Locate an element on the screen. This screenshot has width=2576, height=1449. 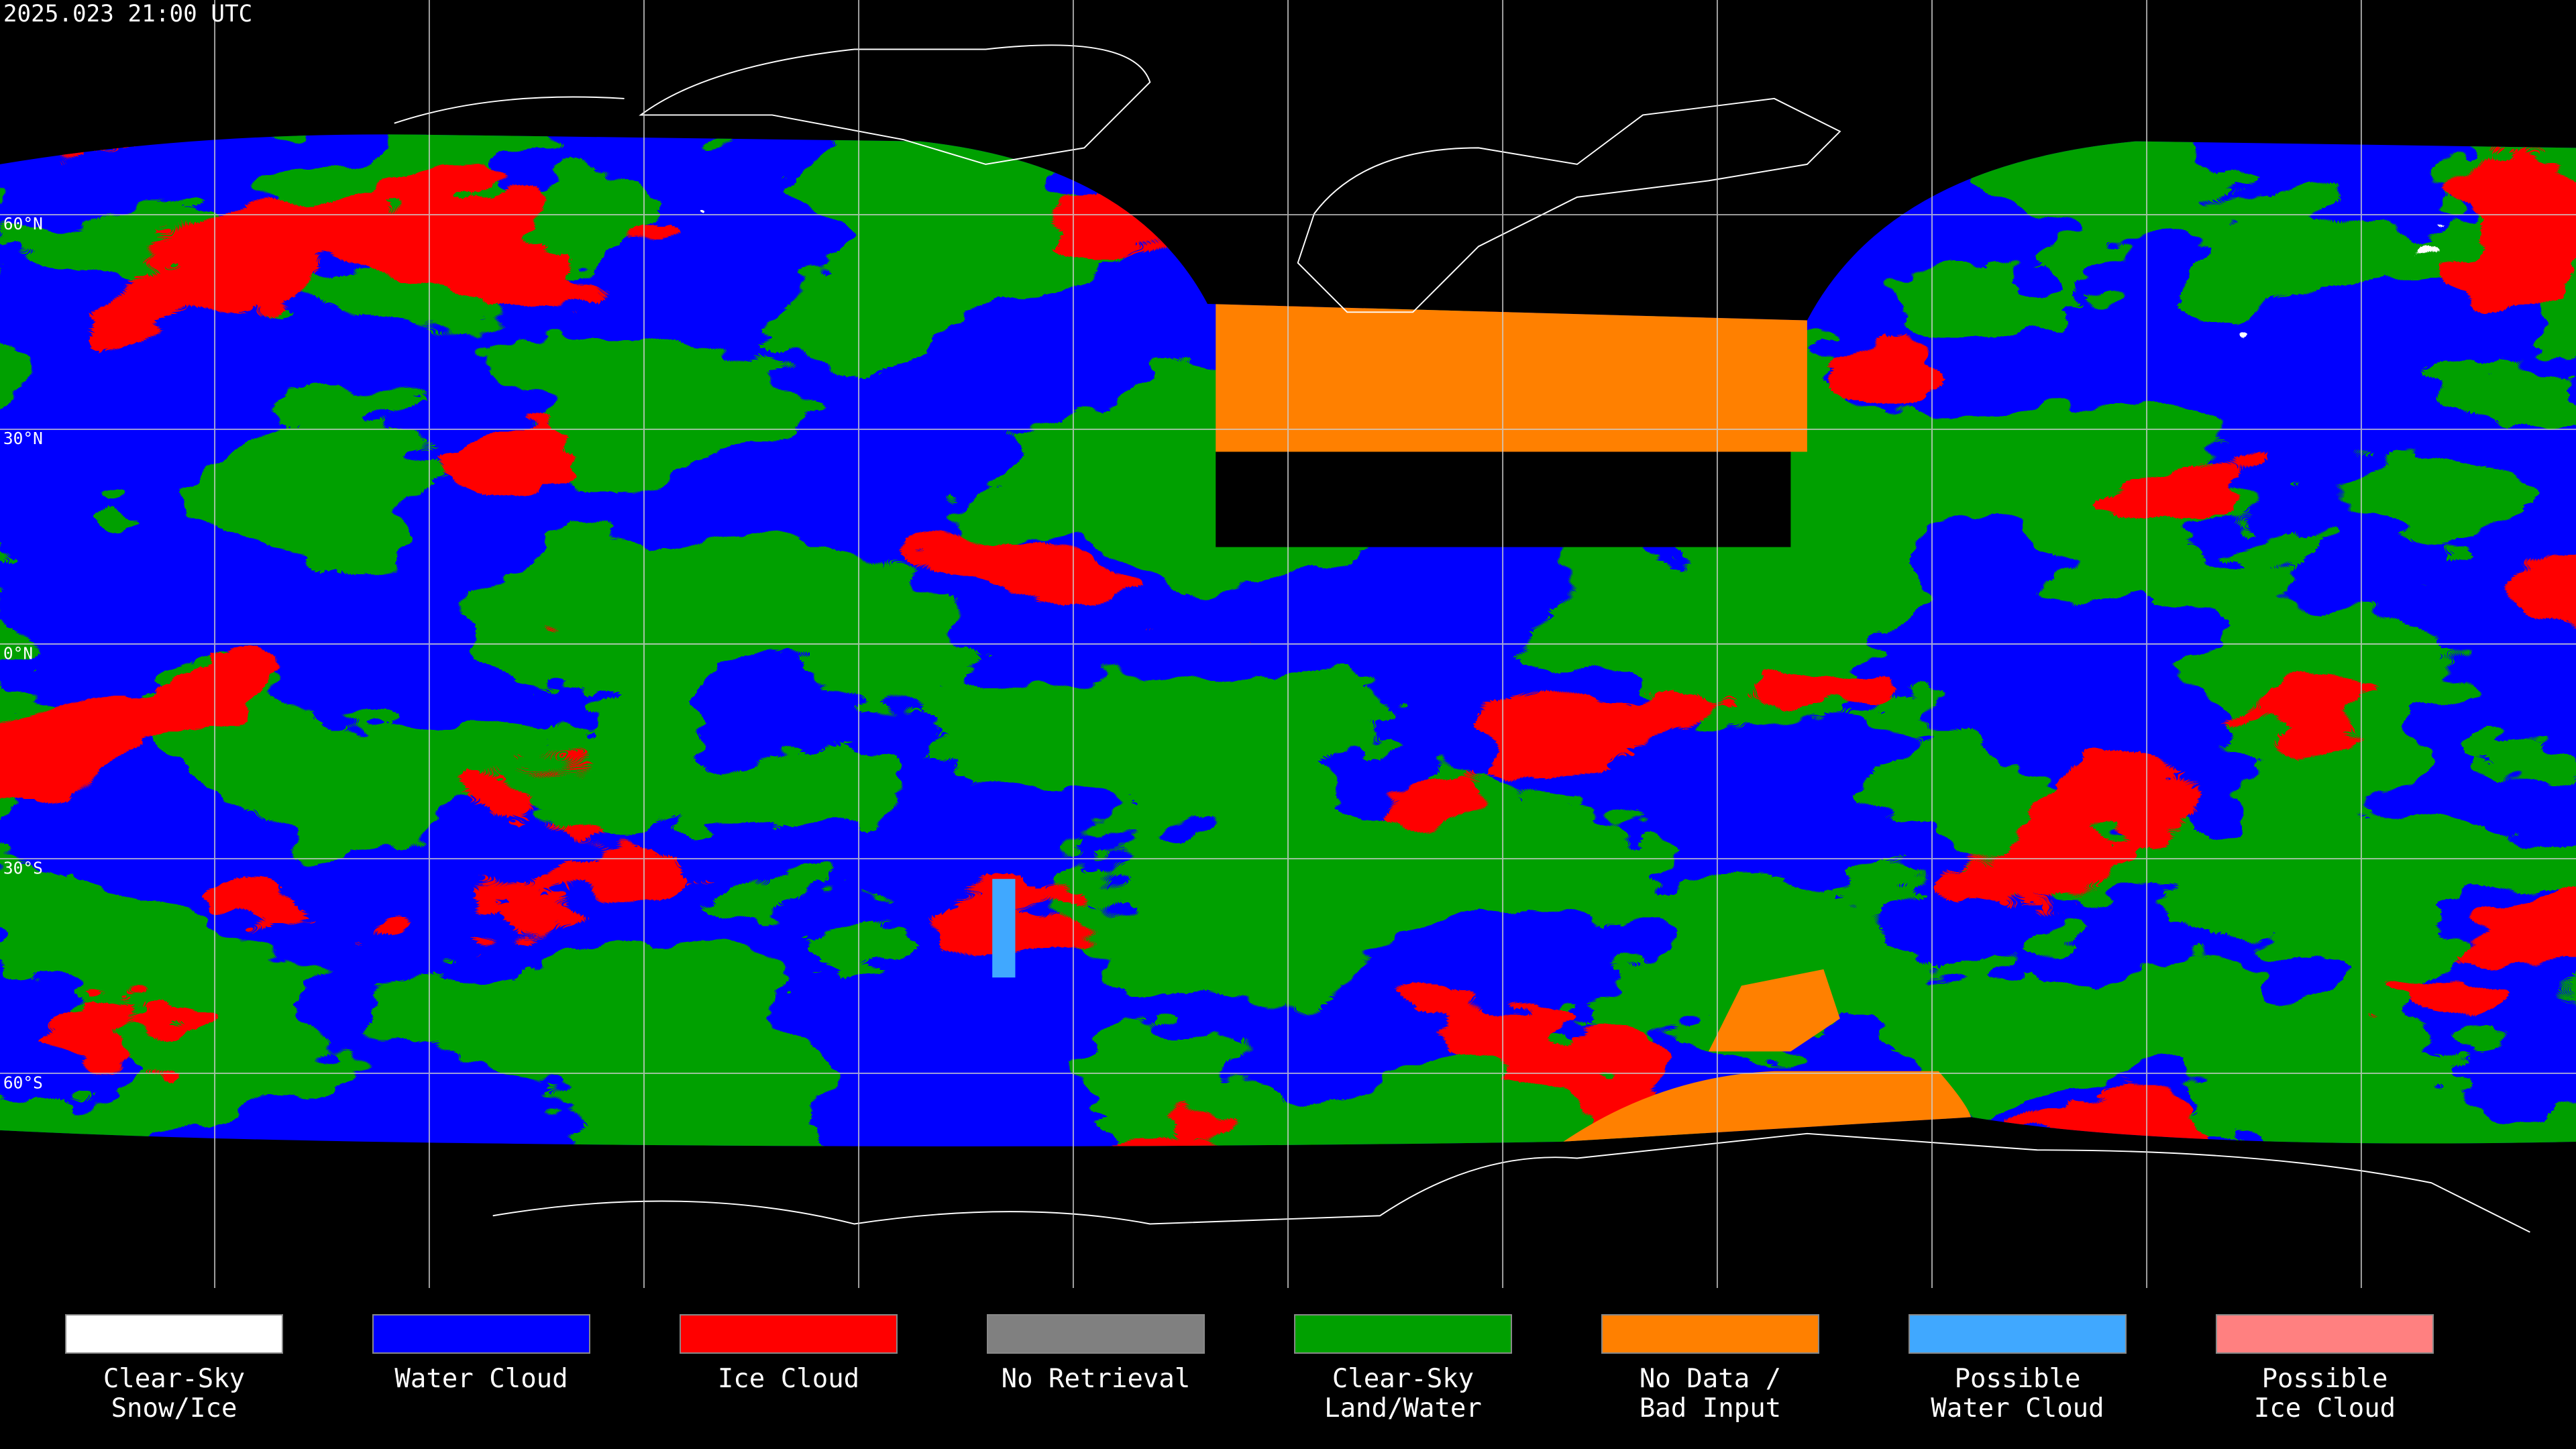
latitude-label: 60°N is located at coordinates (23, 223).